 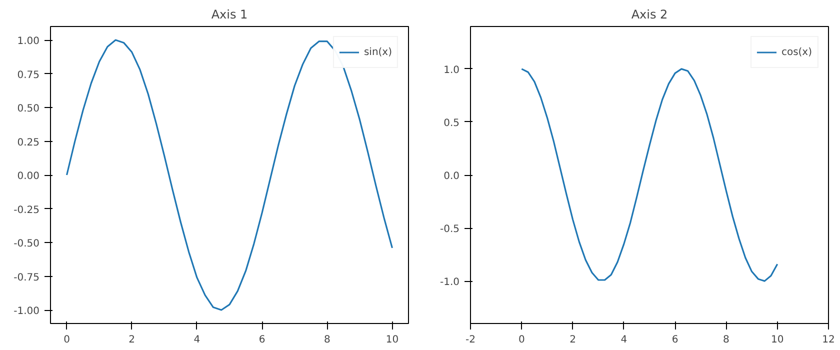 I want to click on y-tick-label: -0.25, so click(x=27, y=210).